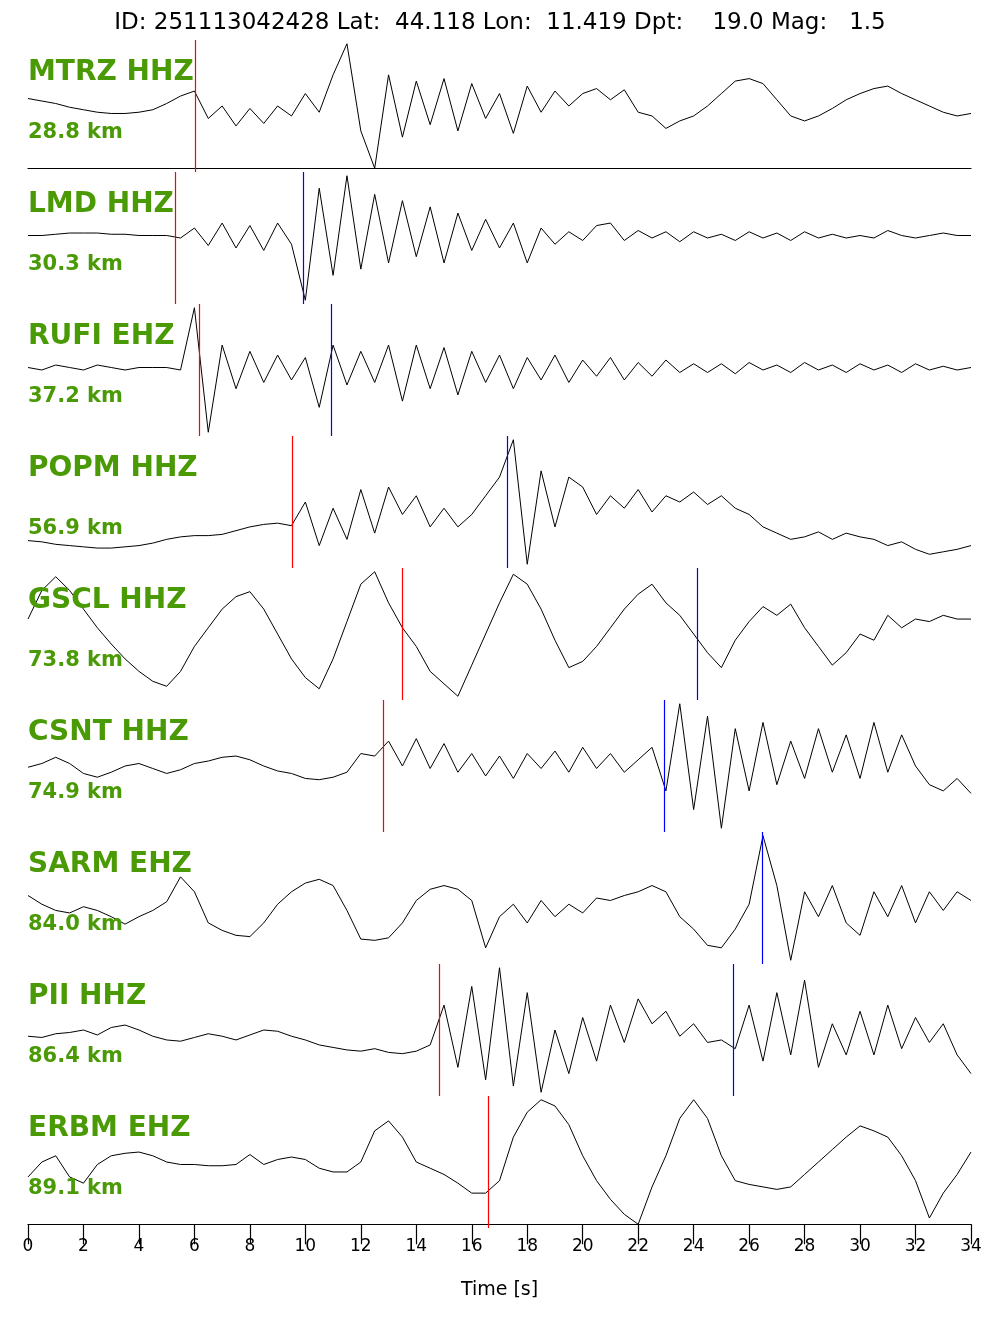  I want to click on annotation: 84.0 km, so click(75, 922).